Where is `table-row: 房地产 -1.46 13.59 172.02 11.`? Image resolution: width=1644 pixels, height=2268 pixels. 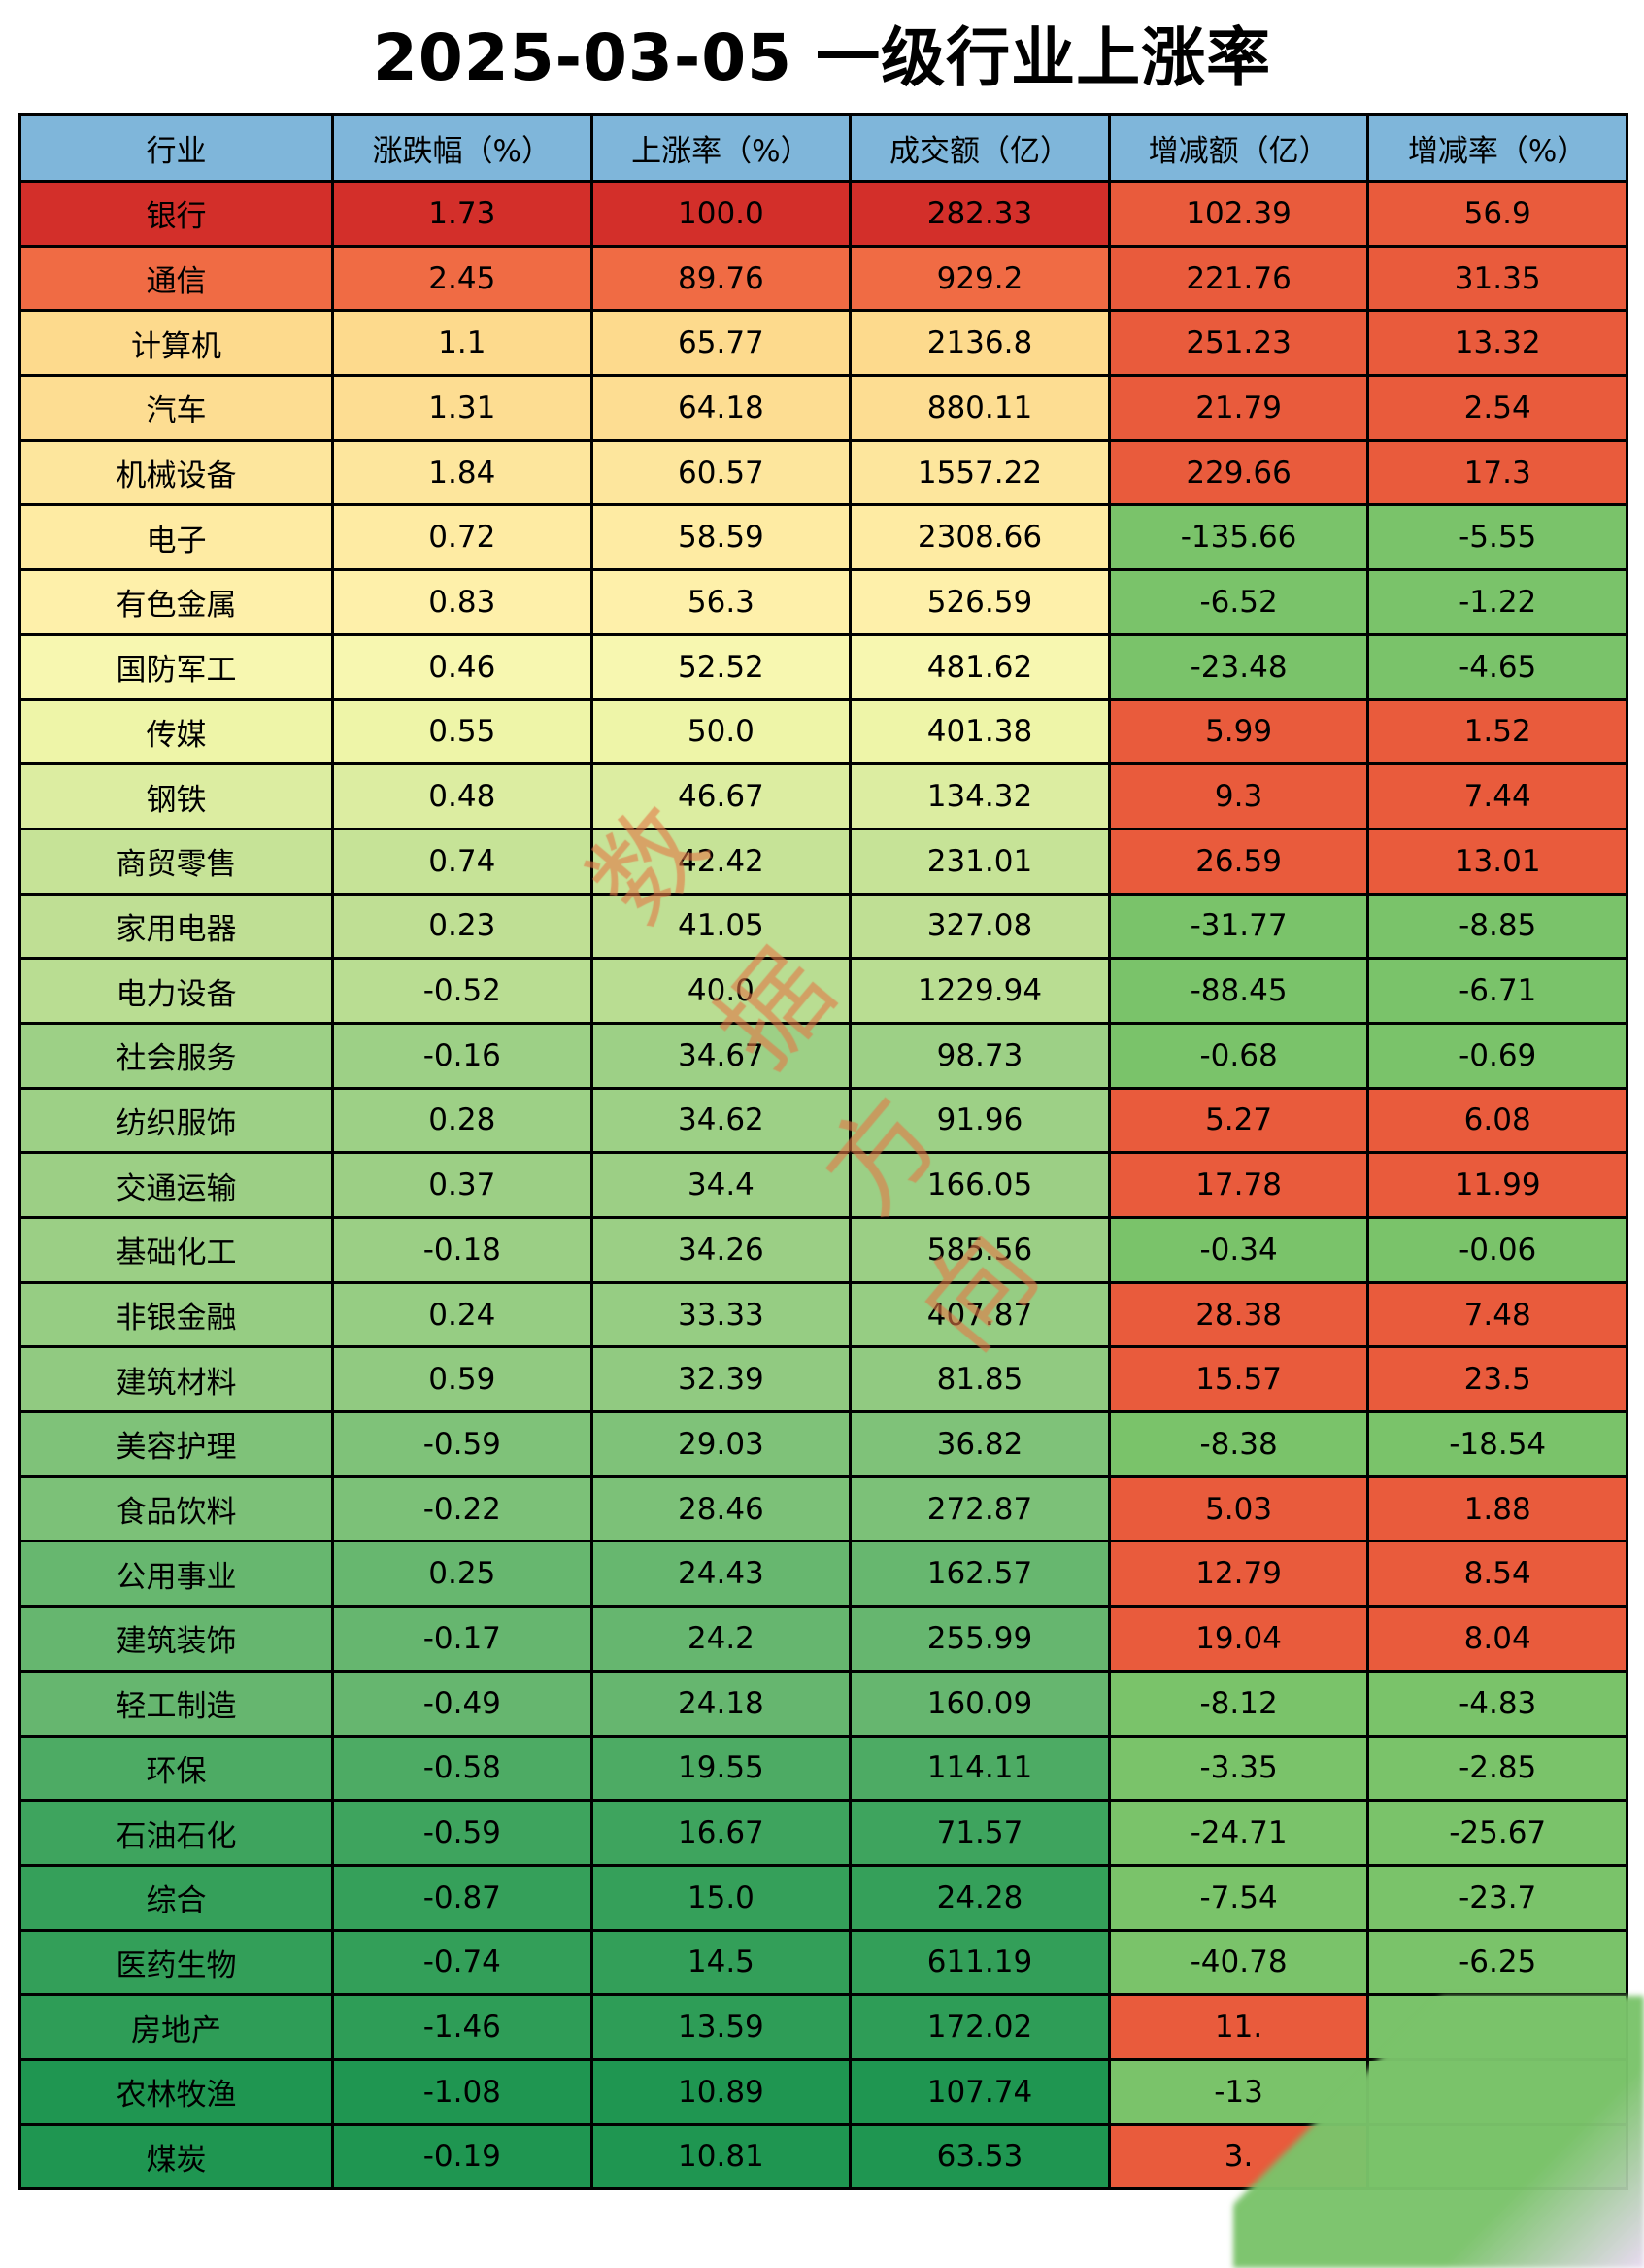 table-row: 房地产 -1.46 13.59 172.02 11. is located at coordinates (823, 2027).